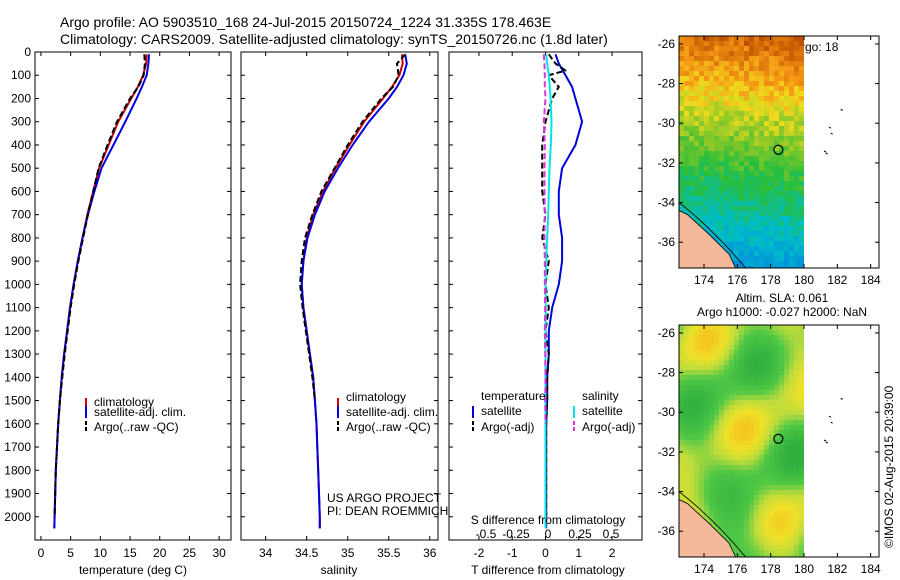  Describe the element at coordinates (704, 280) in the screenshot. I see `map-lon-label: 174` at that location.